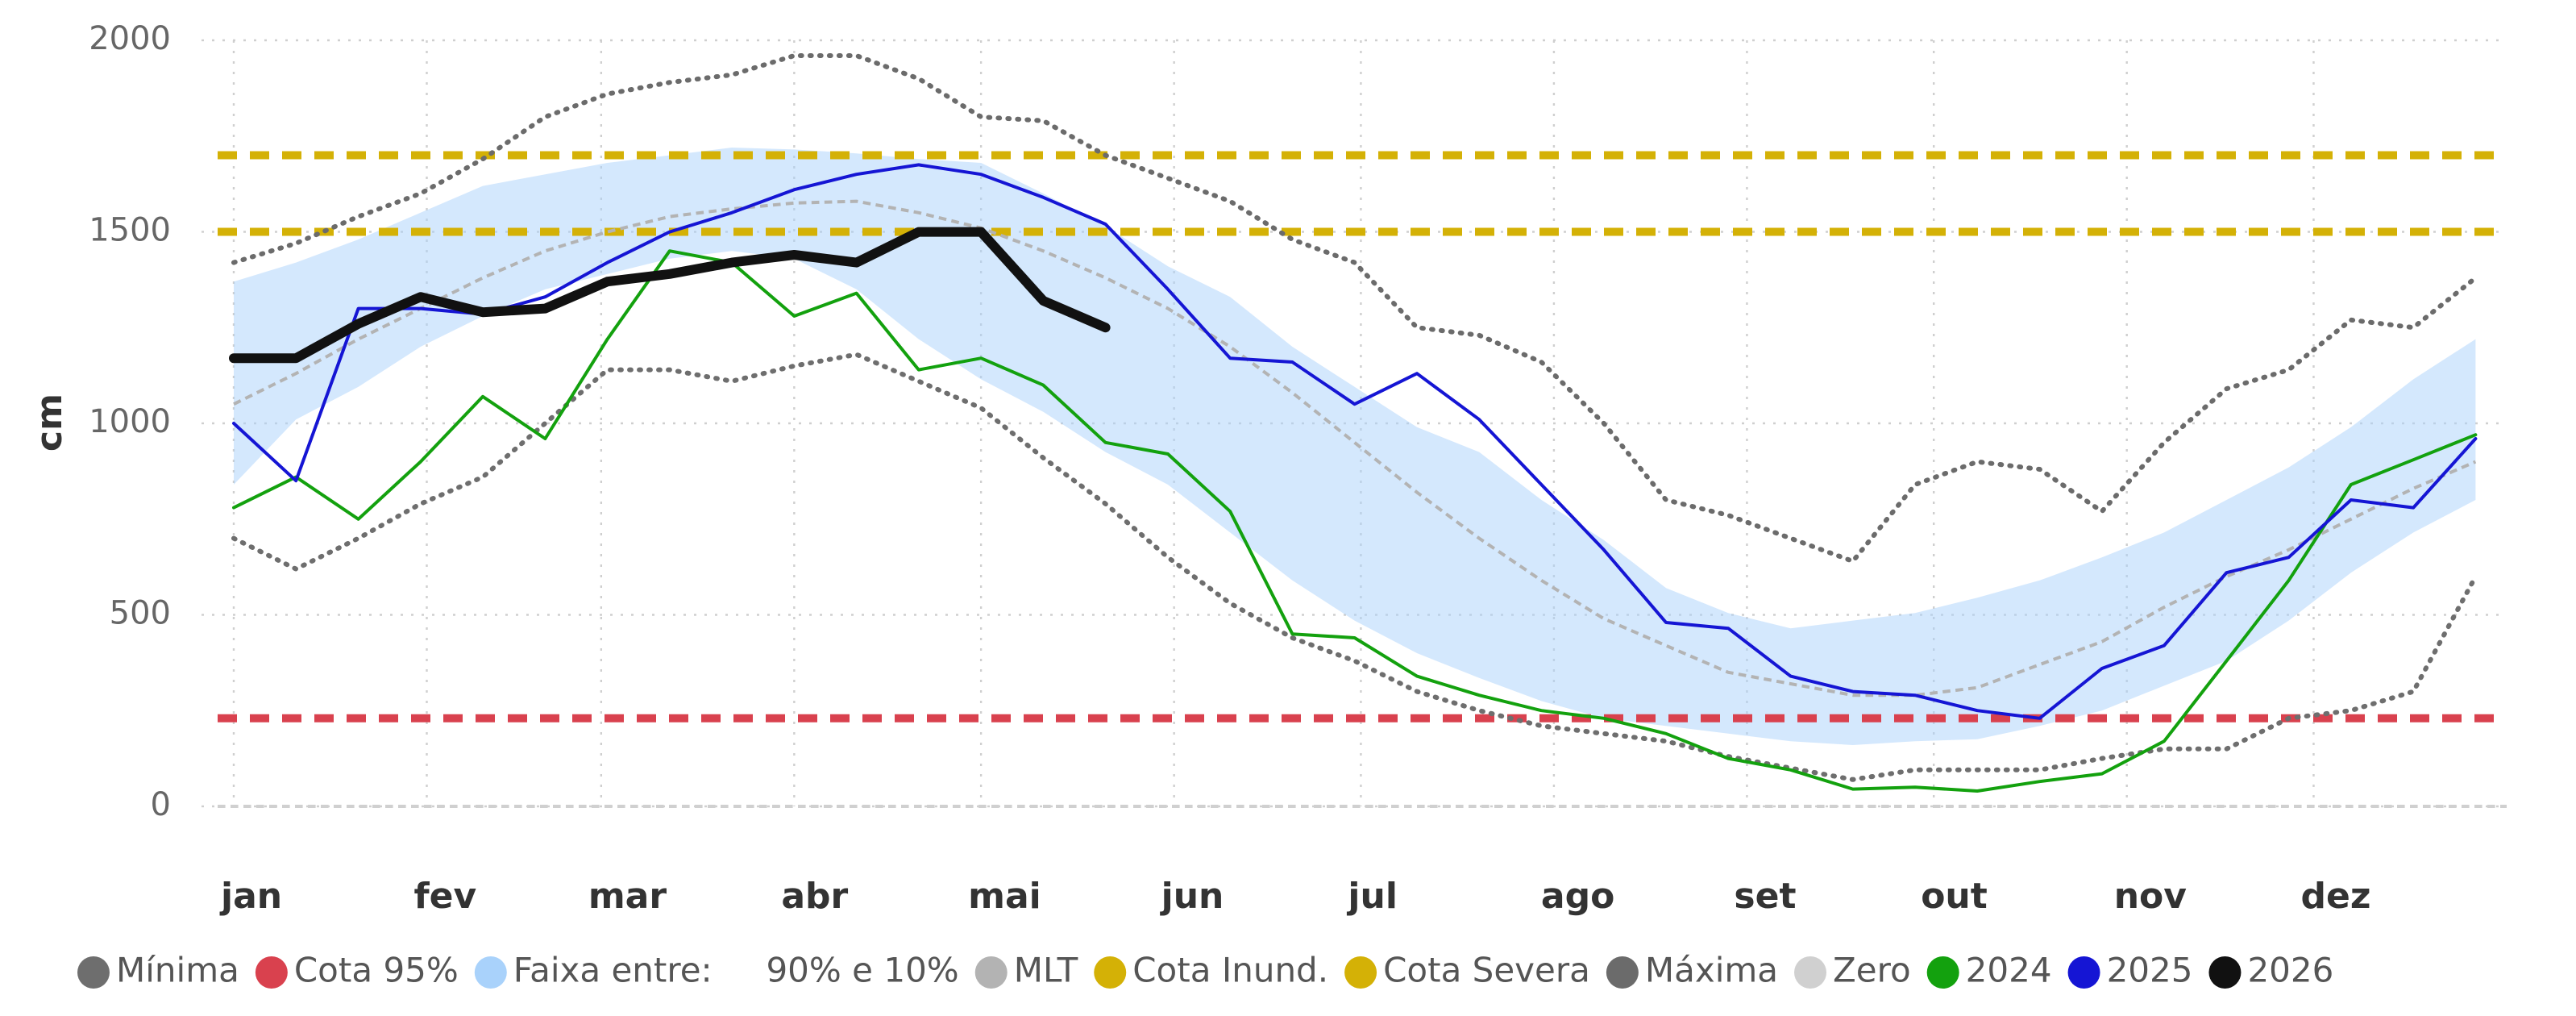 The image size is (2576, 1016). What do you see at coordinates (1004, 897) in the screenshot?
I see `x-tick-label: mai` at bounding box center [1004, 897].